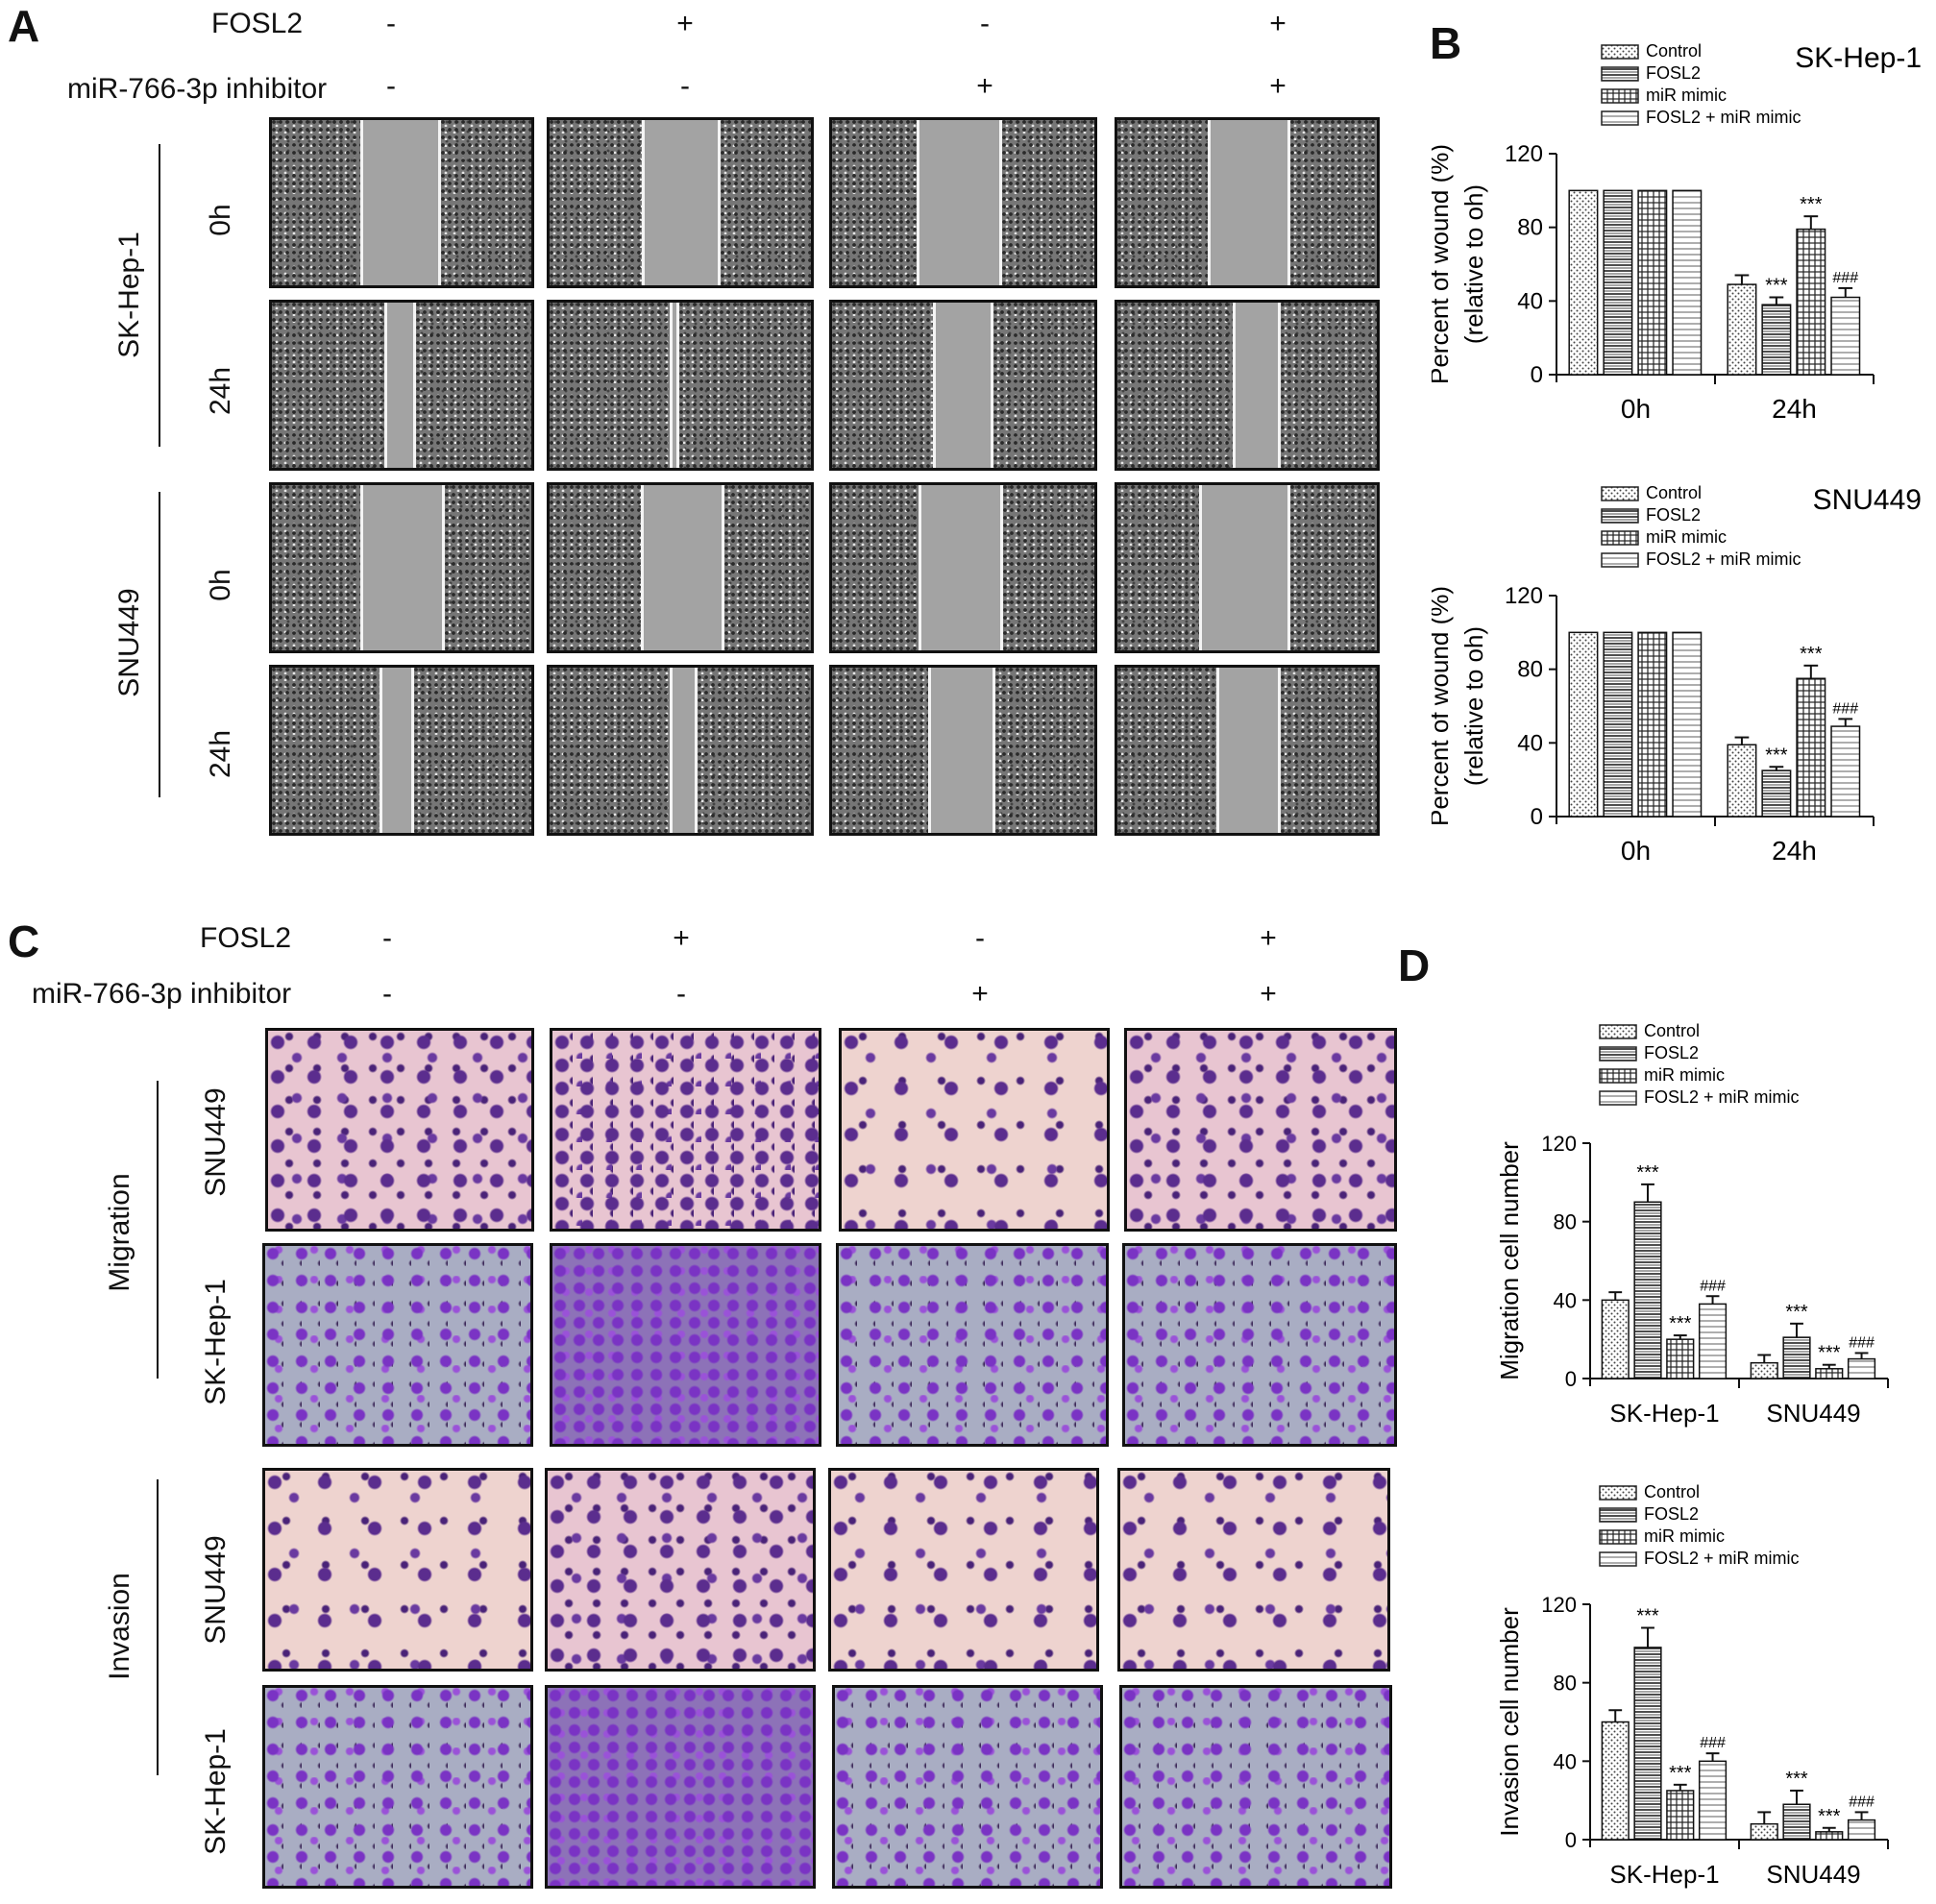  Describe the element at coordinates (216, 1342) in the screenshot. I see `row-label-c-2: SK-Hep-1` at that location.